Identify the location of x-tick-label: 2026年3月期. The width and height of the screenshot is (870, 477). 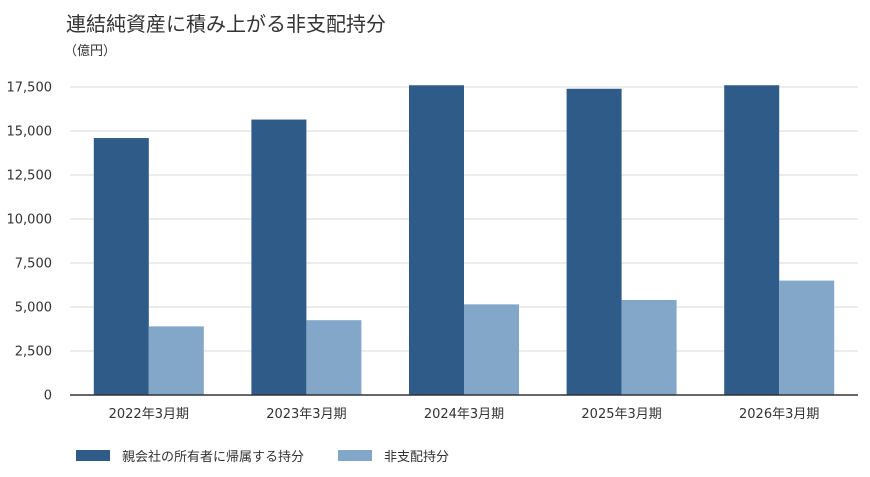
(779, 414).